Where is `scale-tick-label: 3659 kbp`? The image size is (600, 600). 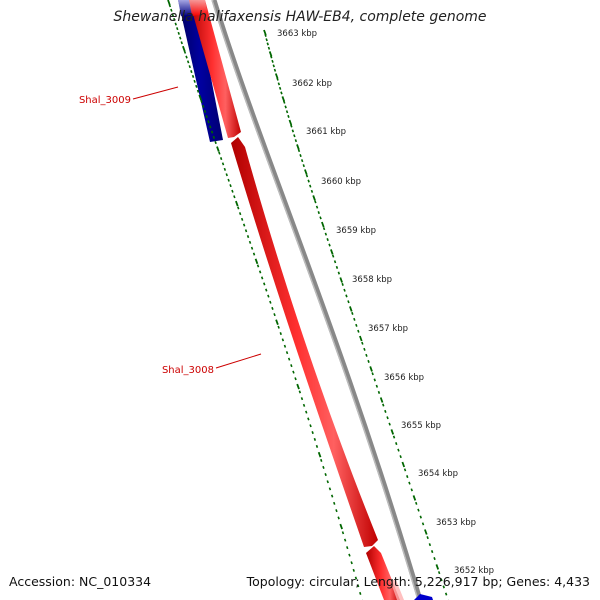 scale-tick-label: 3659 kbp is located at coordinates (356, 231).